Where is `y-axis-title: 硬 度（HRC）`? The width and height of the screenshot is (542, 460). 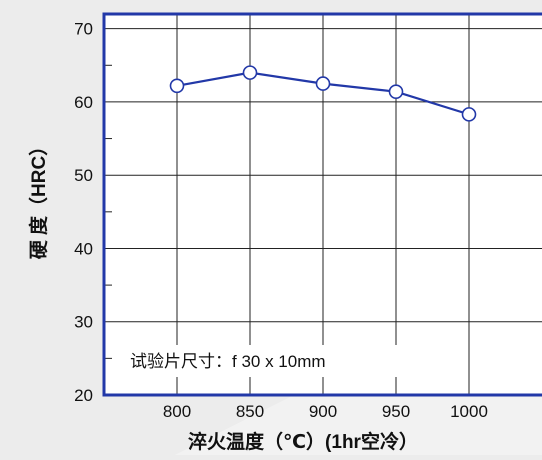
y-axis-title: 硬 度（HRC） is located at coordinates (38, 198).